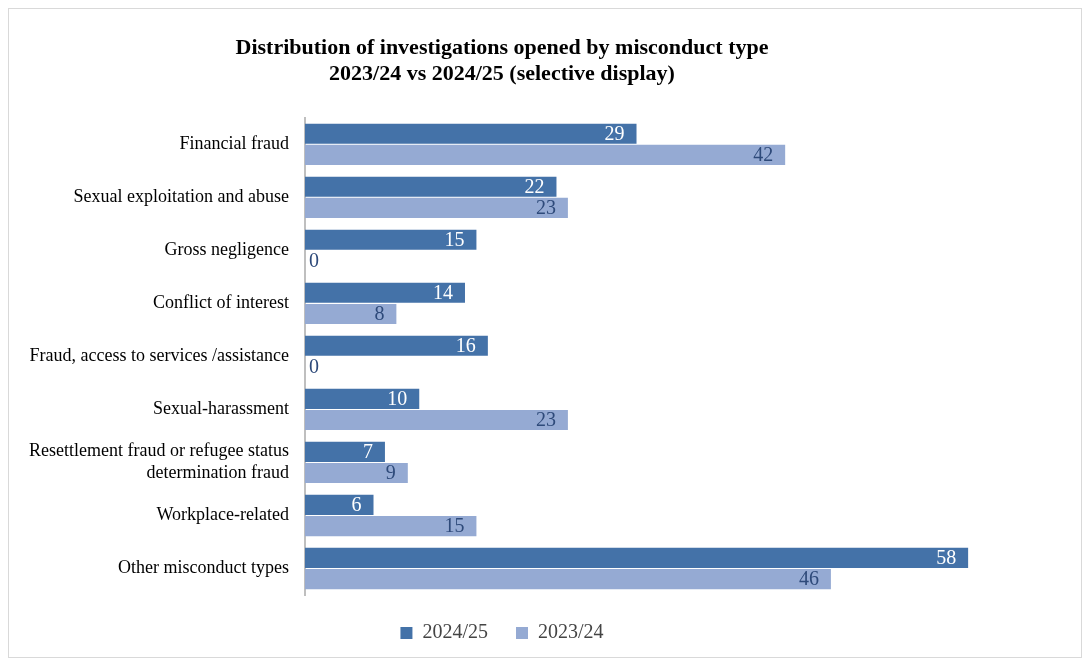  Describe the element at coordinates (571, 631) in the screenshot. I see `legend-label: 2023/24` at that location.